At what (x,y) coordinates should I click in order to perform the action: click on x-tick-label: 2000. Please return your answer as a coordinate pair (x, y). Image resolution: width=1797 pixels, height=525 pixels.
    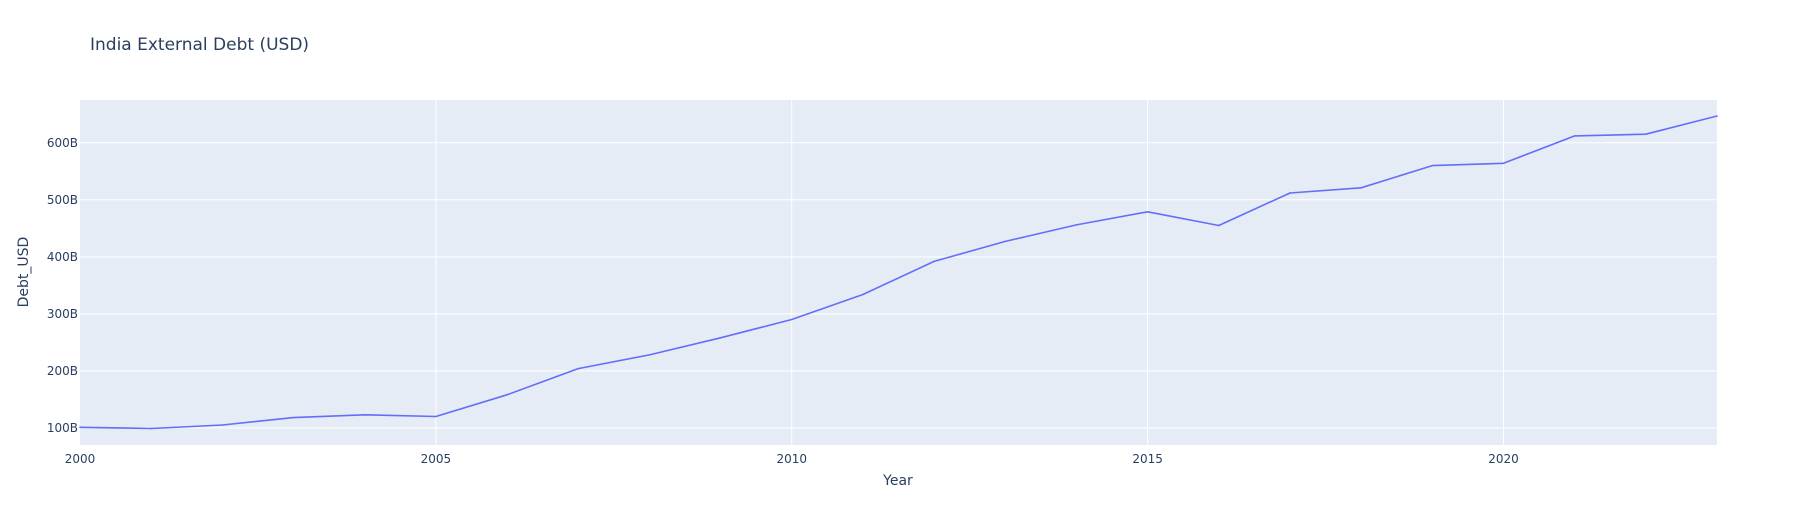
    Looking at the image, I should click on (80, 459).